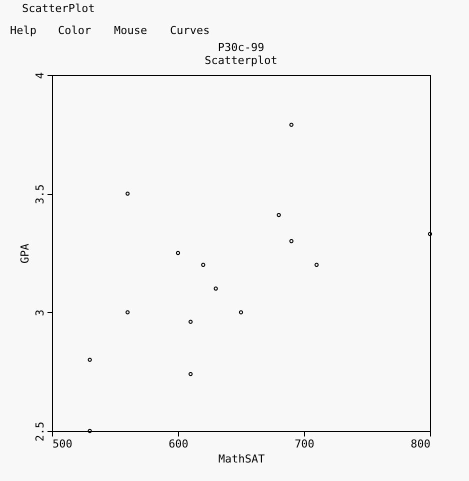  What do you see at coordinates (242, 459) in the screenshot?
I see `x-axis-title: MathSAT` at bounding box center [242, 459].